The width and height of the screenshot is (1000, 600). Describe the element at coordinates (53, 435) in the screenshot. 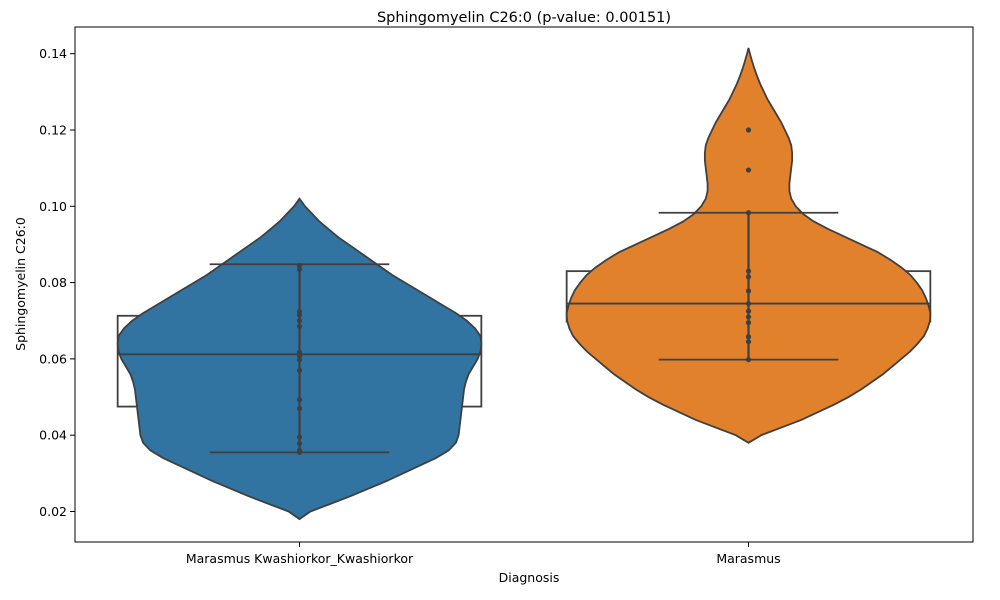

I see `y-tick-label: 0.04` at that location.